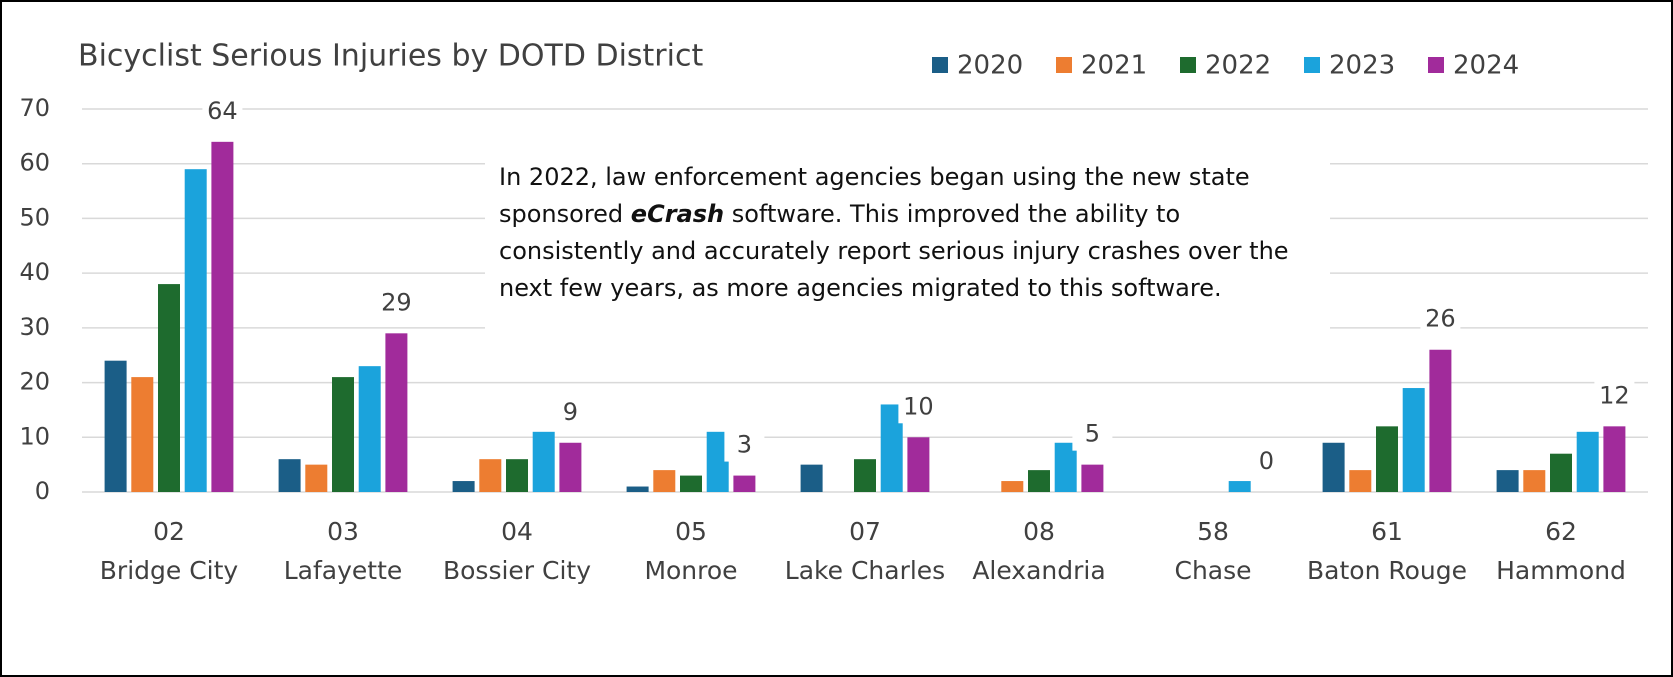 The width and height of the screenshot is (1673, 677). Describe the element at coordinates (1362, 66) in the screenshot. I see `legend-label: 2023` at that location.